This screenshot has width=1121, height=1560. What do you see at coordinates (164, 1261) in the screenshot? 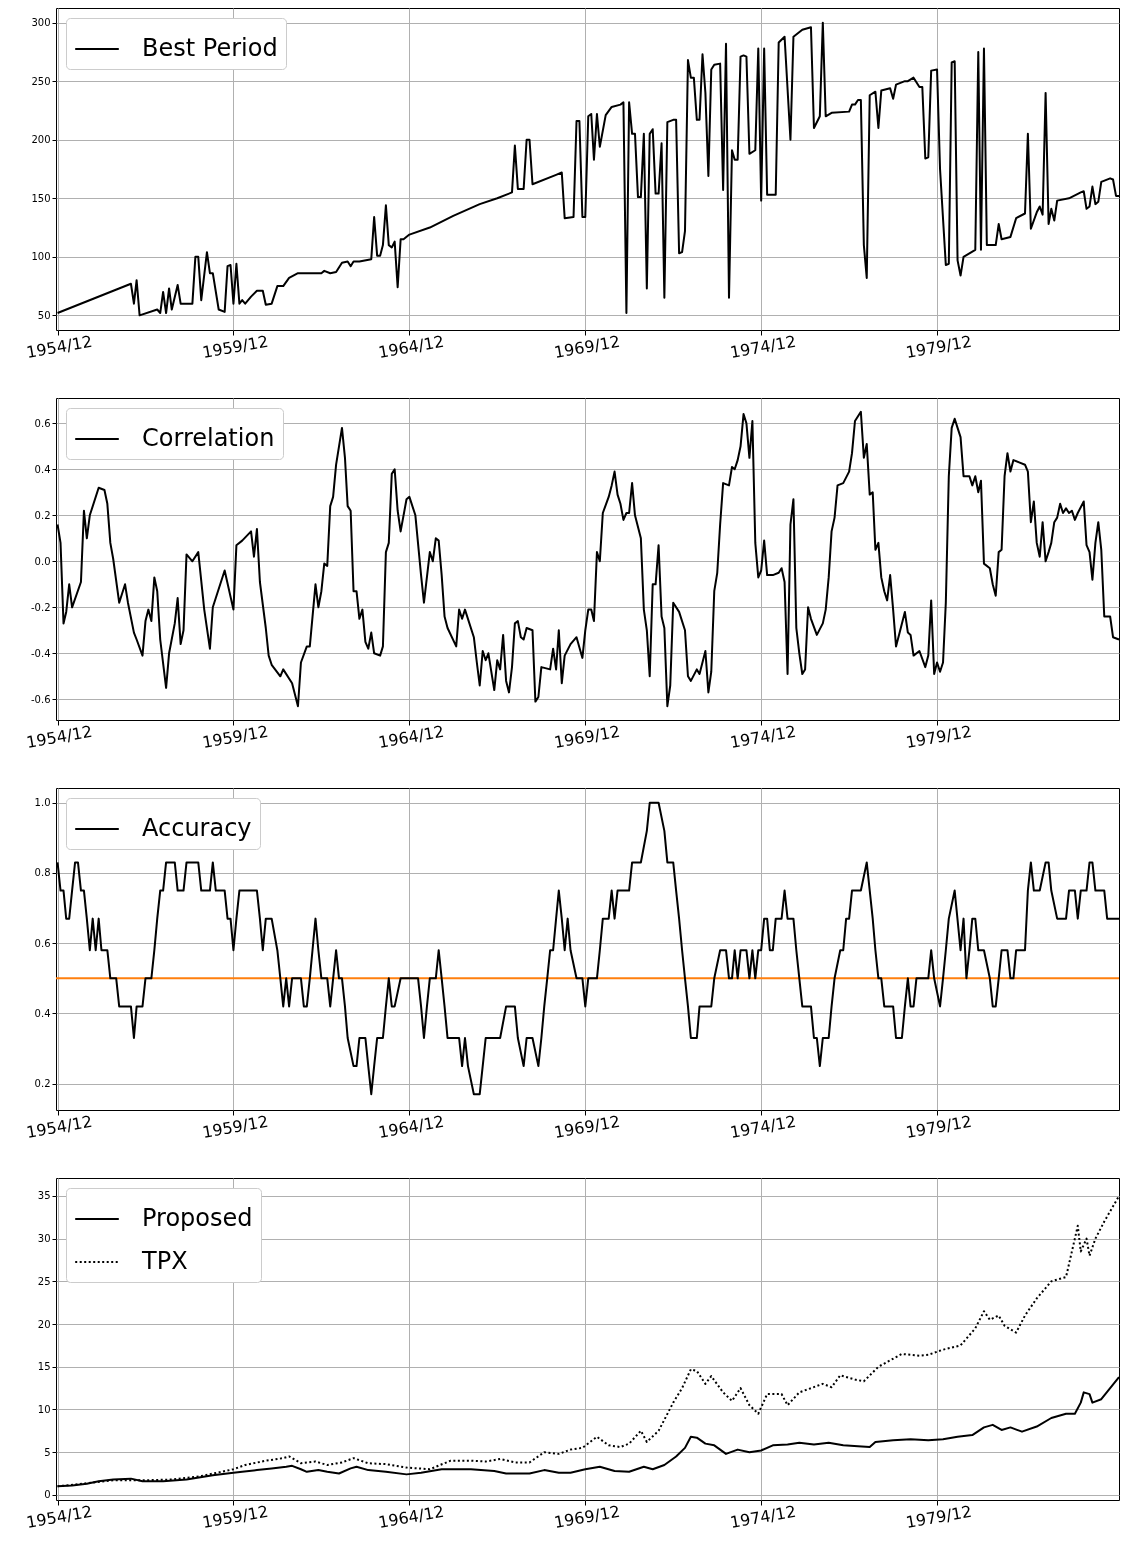
I see `legend-label: TPX` at bounding box center [164, 1261].